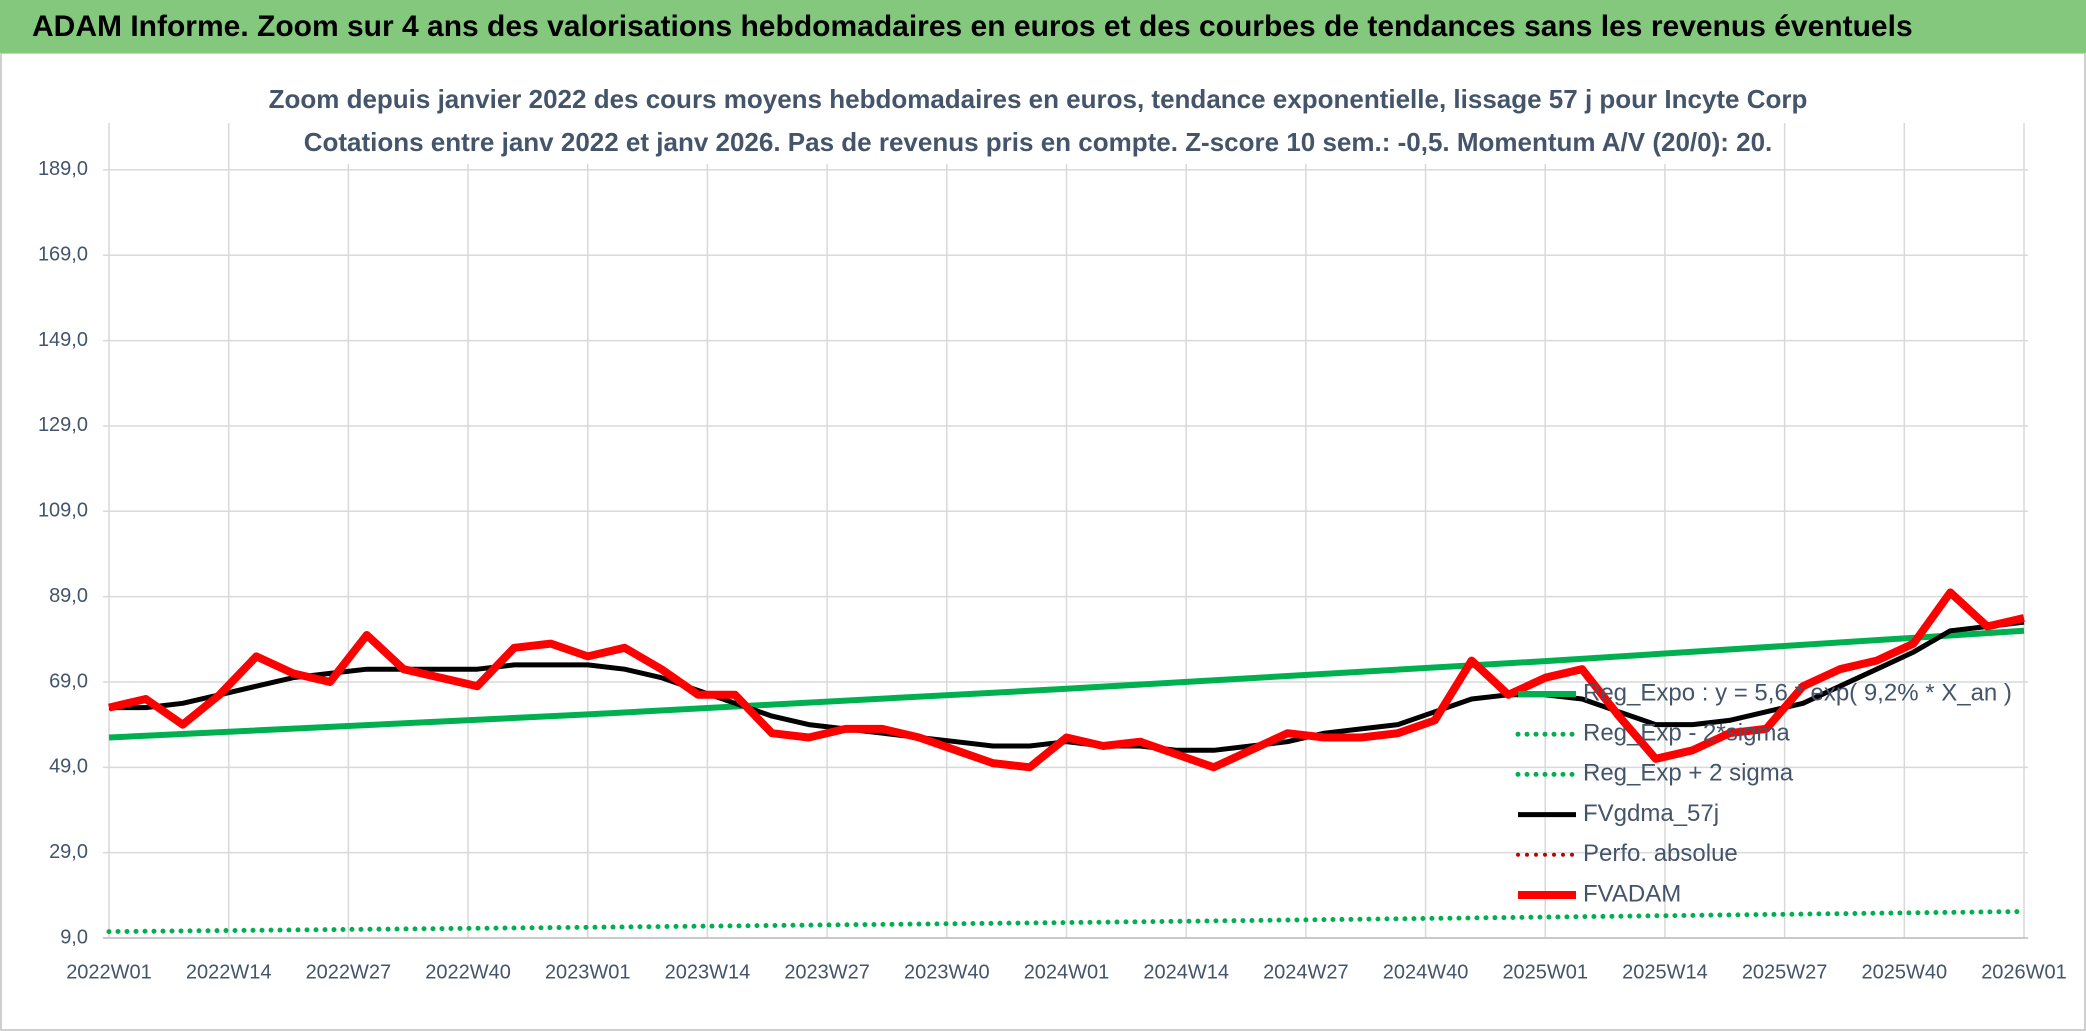  I want to click on x-tick-label: 2022W01, so click(109, 972).